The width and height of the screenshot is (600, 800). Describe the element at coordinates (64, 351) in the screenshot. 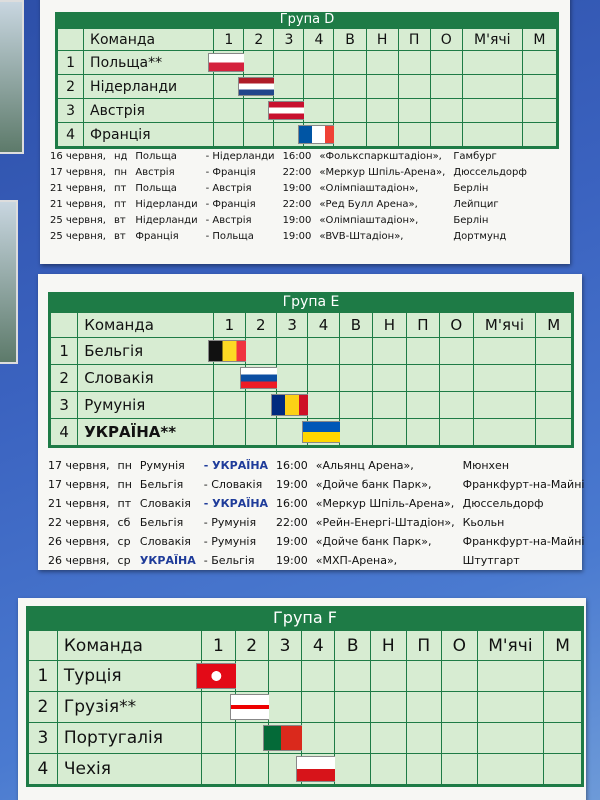

I see `row-number: 1` at that location.